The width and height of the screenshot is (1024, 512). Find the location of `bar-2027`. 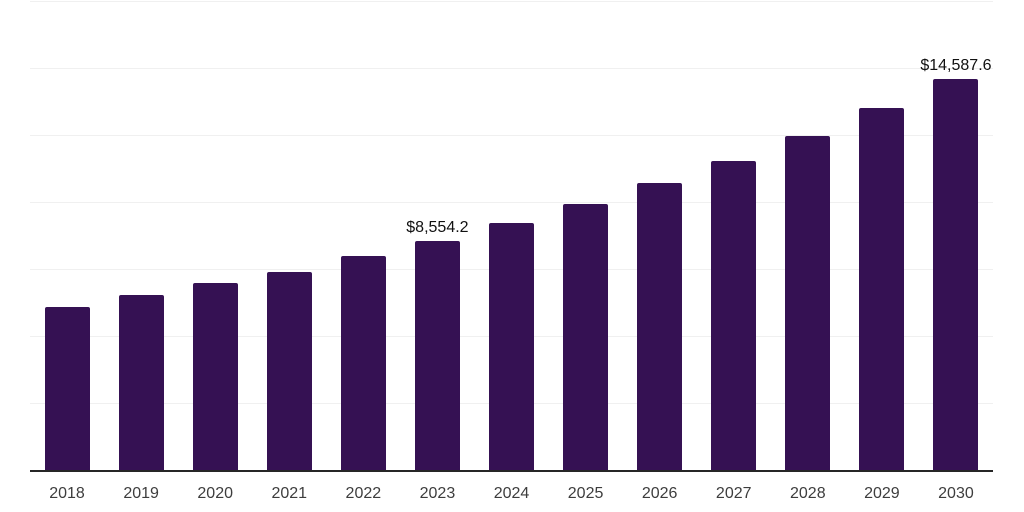

bar-2027 is located at coordinates (734, 316).